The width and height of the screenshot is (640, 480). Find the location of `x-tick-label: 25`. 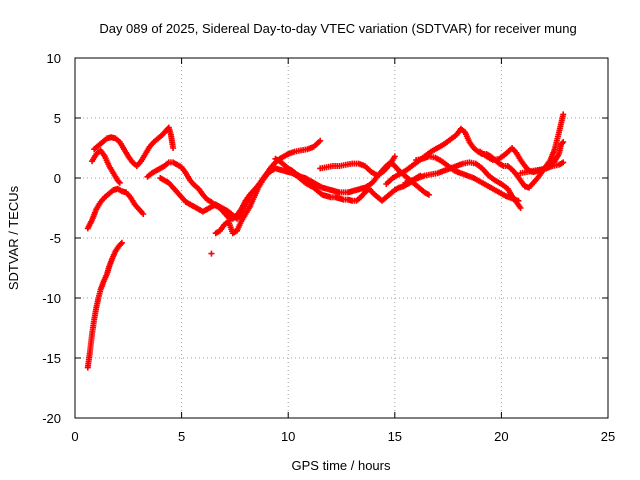

x-tick-label: 25 is located at coordinates (608, 436).